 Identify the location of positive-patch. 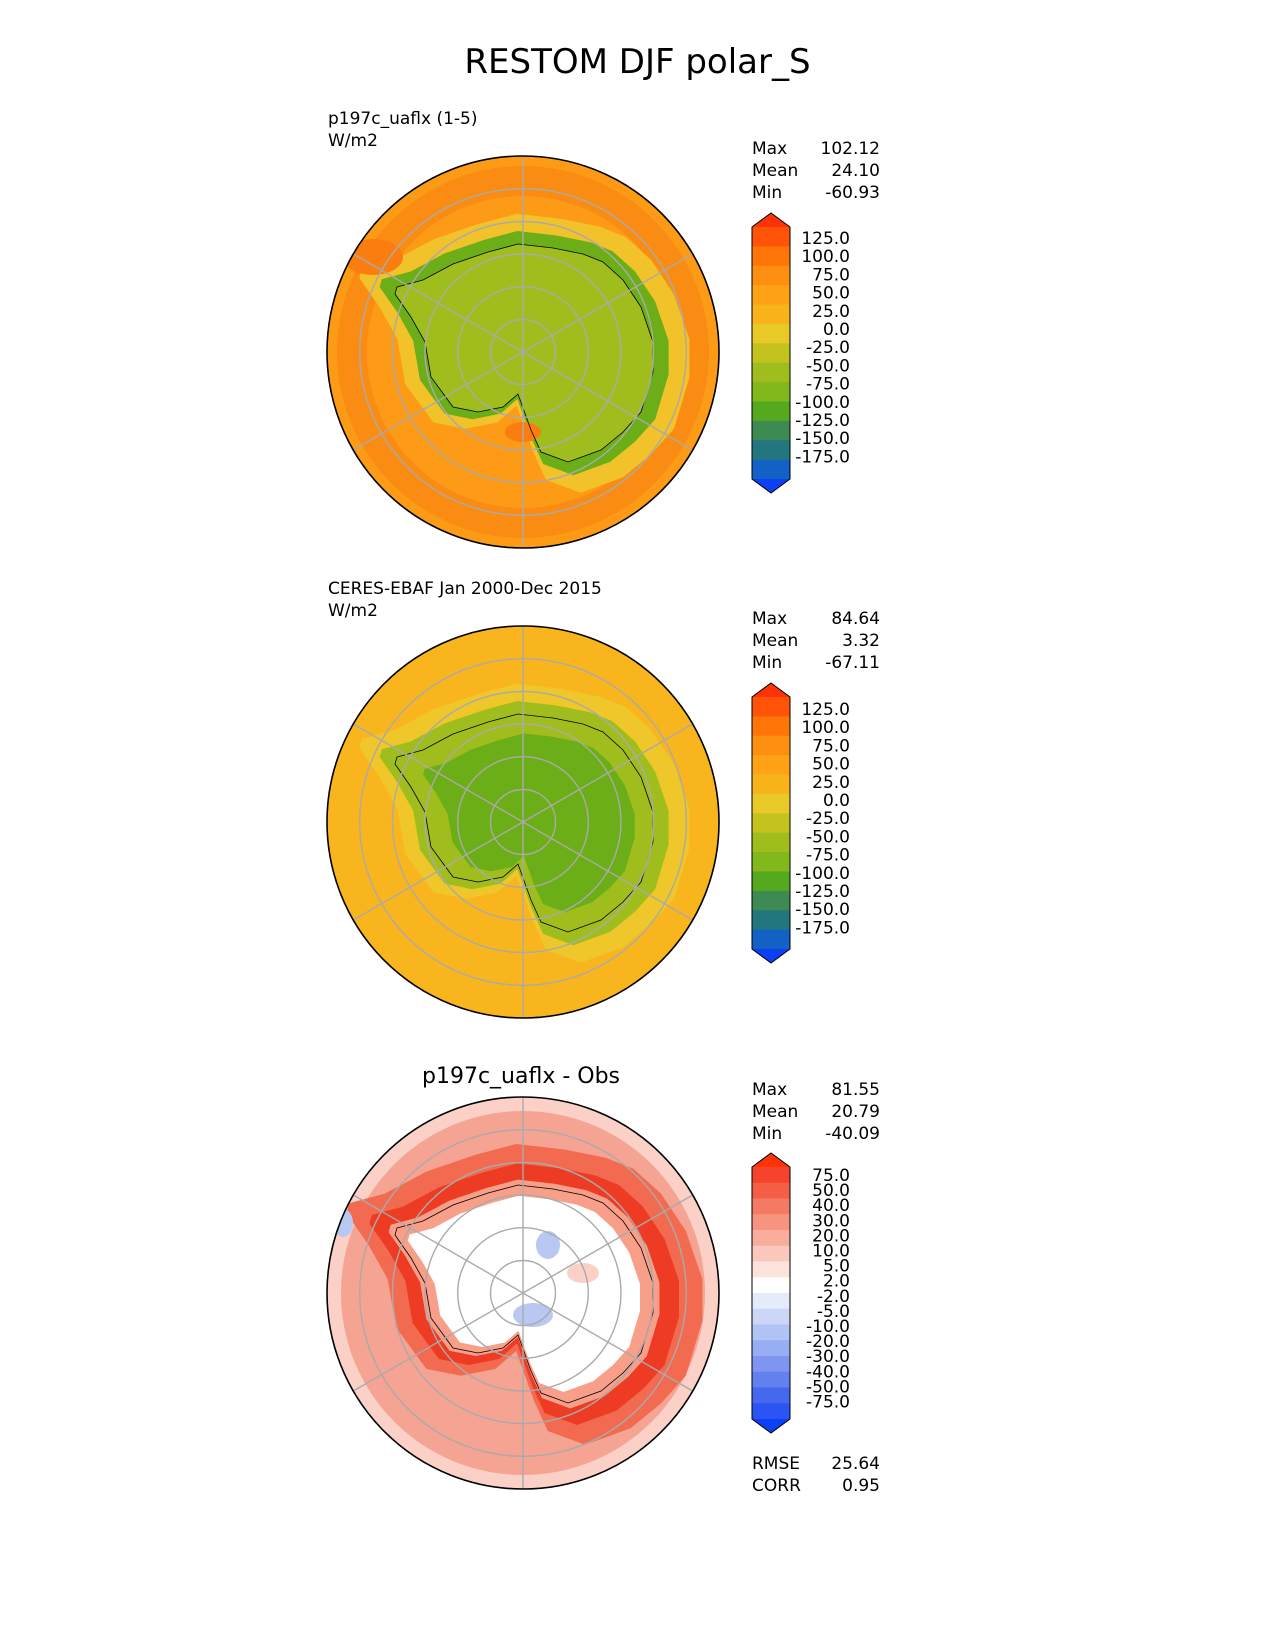
(583, 1273).